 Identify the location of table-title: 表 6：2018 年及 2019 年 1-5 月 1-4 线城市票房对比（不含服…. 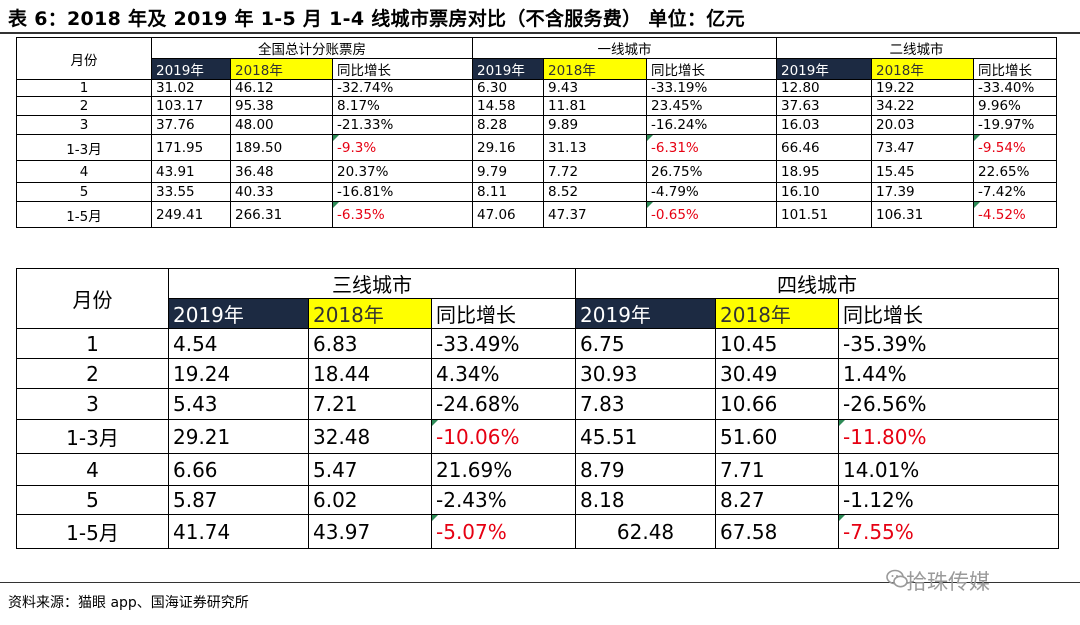
(376, 19).